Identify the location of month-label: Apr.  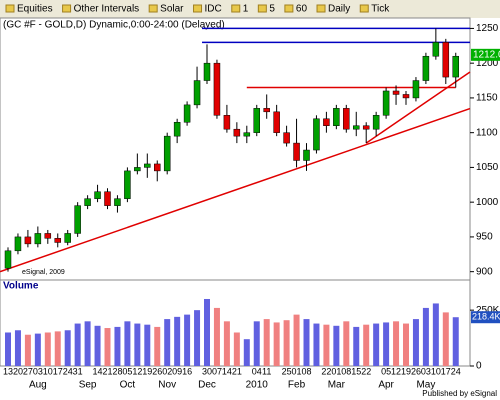
(386, 385).